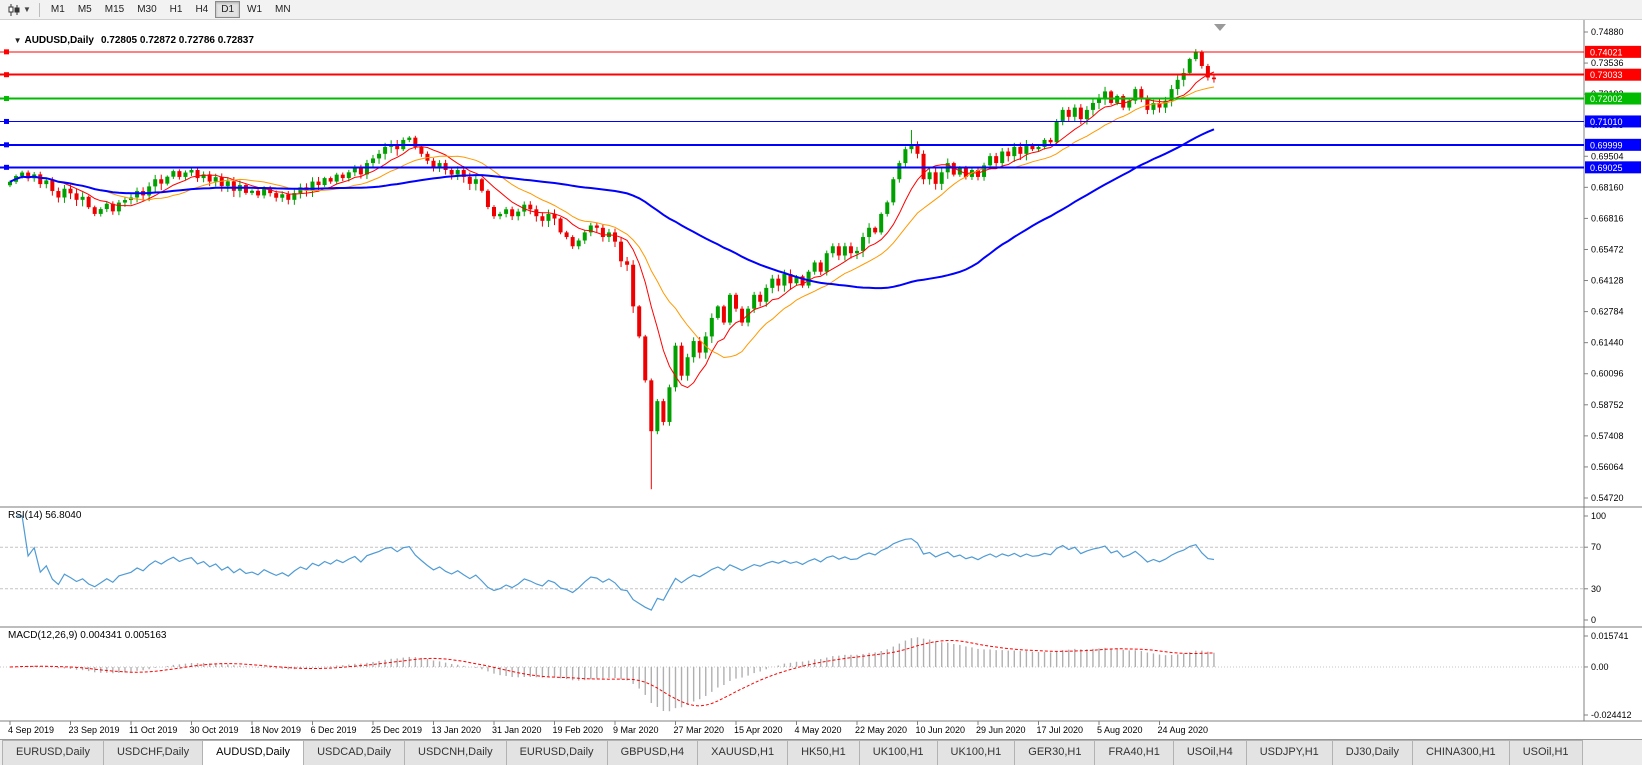  What do you see at coordinates (1610, 636) in the screenshot?
I see `macd-axis-label: 0.015741` at bounding box center [1610, 636].